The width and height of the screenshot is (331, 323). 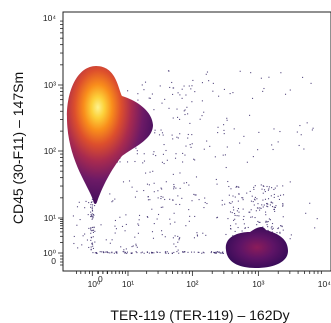 I want to click on x-tick-label: 10⁰, so click(x=94, y=284).